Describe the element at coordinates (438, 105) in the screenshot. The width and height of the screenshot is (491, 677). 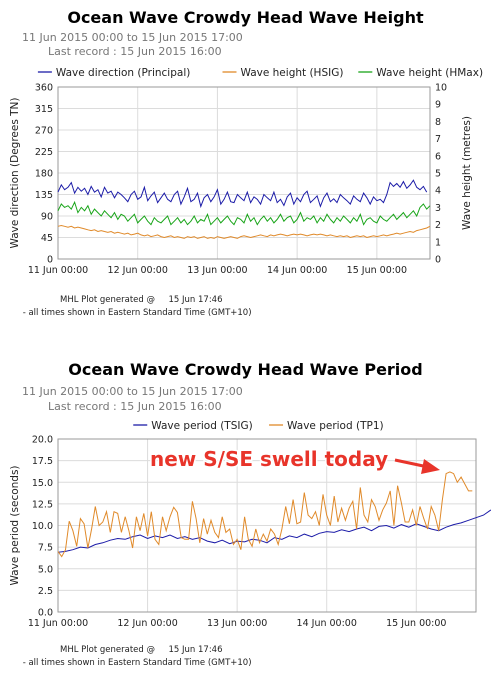
I see `y-tick-label-right: 9` at that location.